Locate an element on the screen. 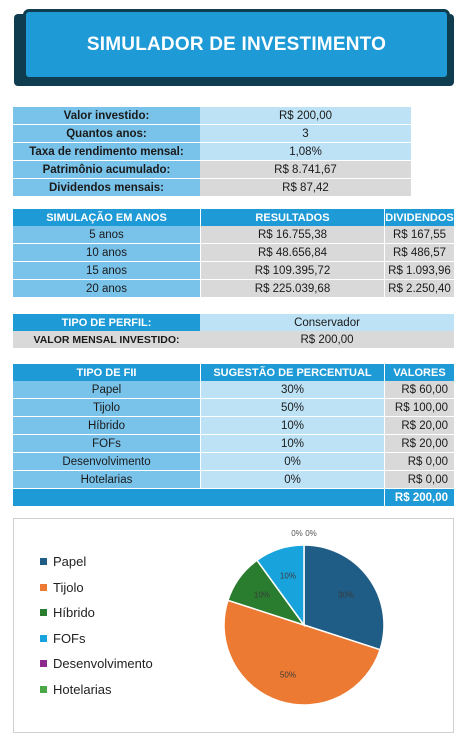  summary-value: R$ 8.741,67 is located at coordinates (305, 169).